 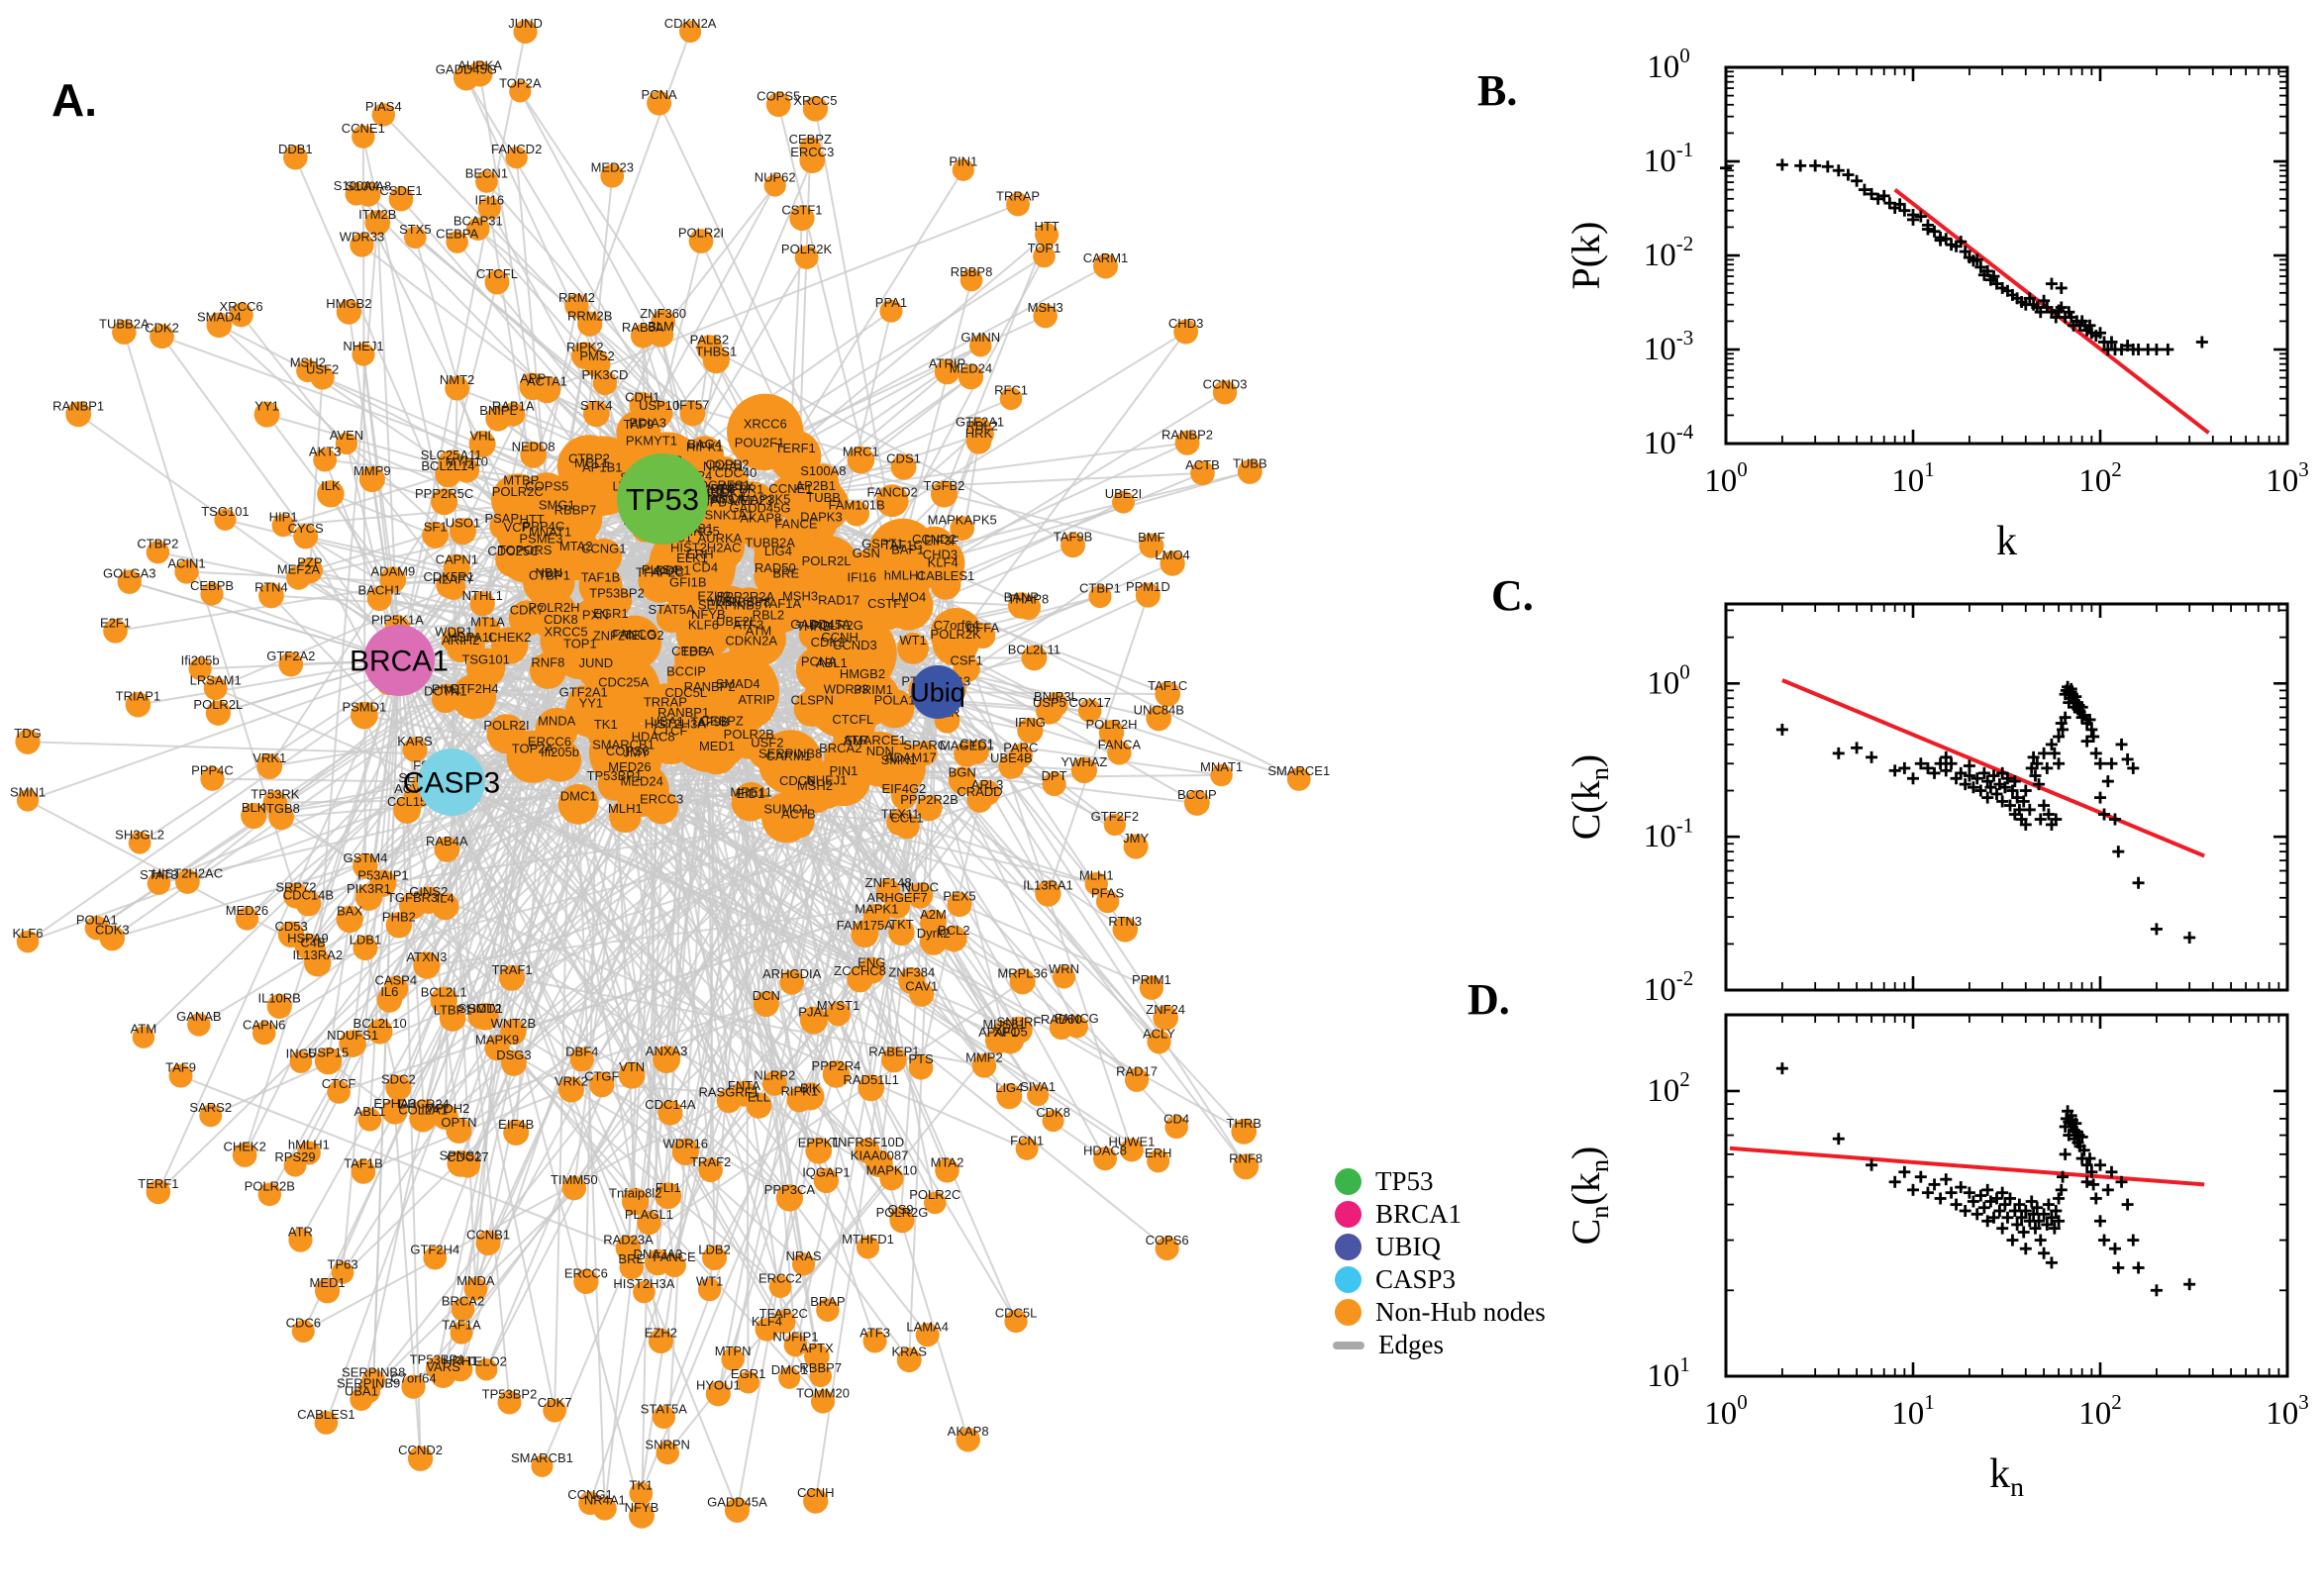 I want to click on gene-label: EZH2, so click(x=714, y=596).